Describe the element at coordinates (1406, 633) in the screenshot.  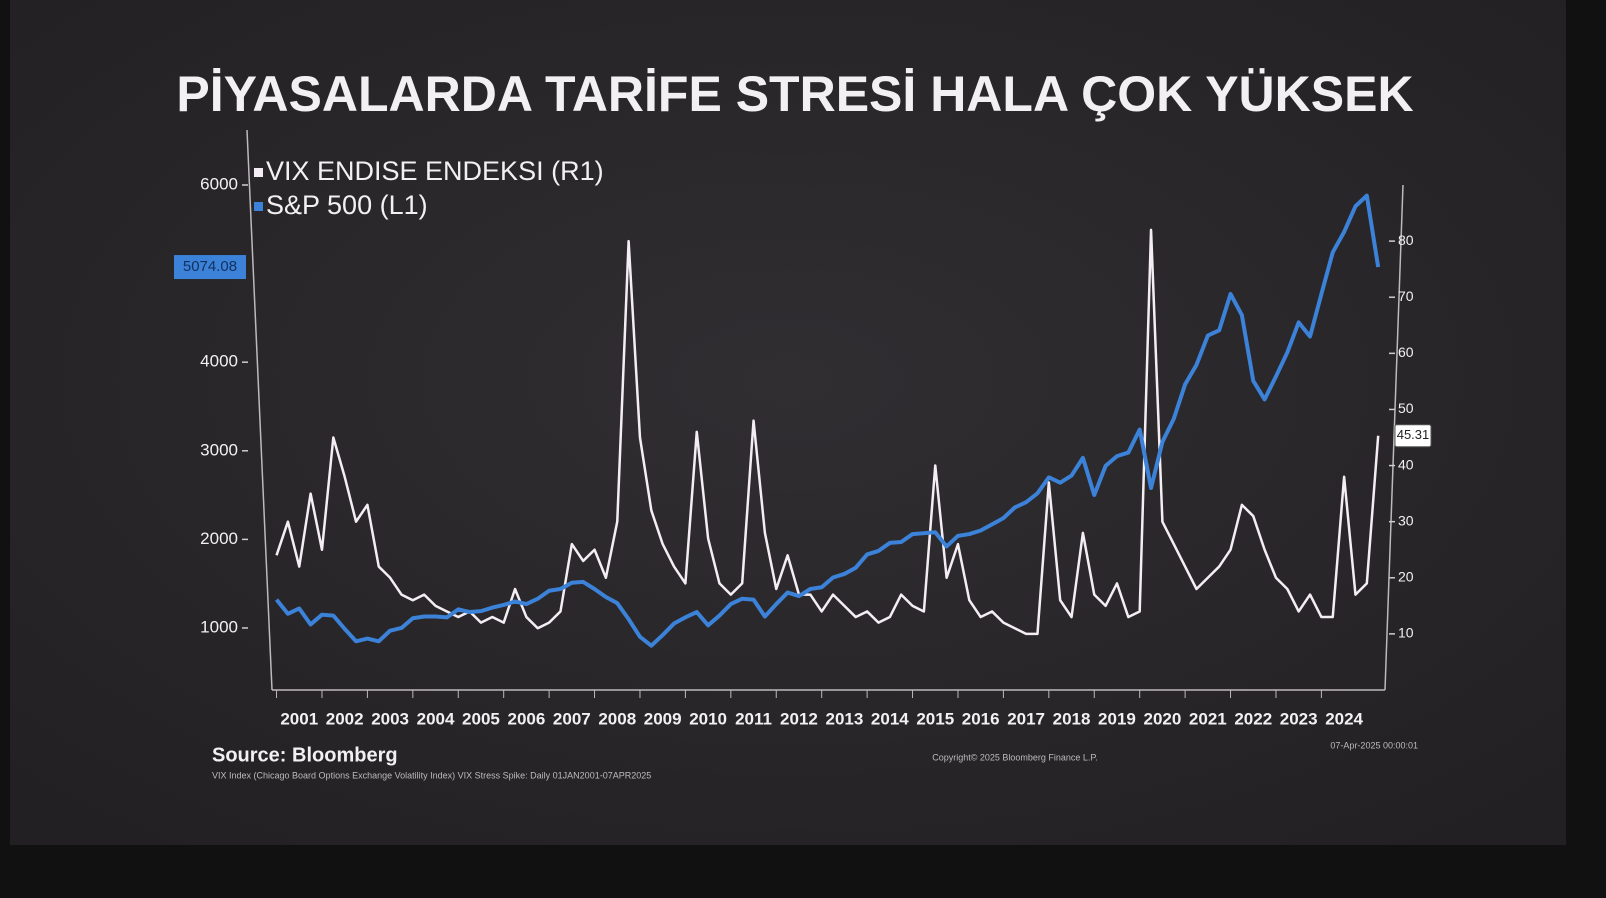
I see `y2-tick-label: 10` at that location.